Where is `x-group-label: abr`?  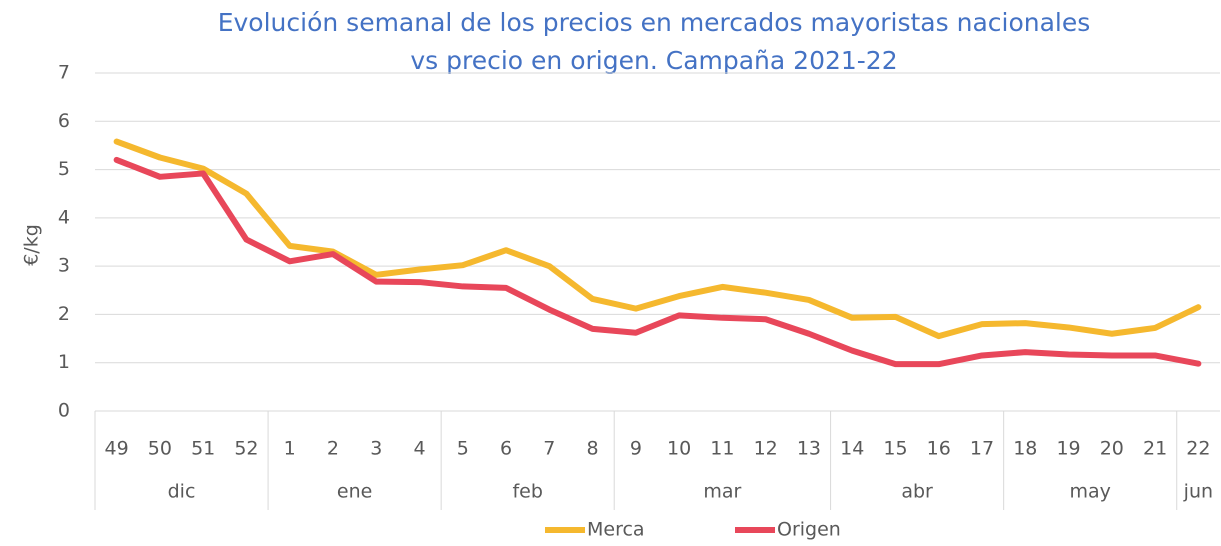 x-group-label: abr is located at coordinates (917, 492).